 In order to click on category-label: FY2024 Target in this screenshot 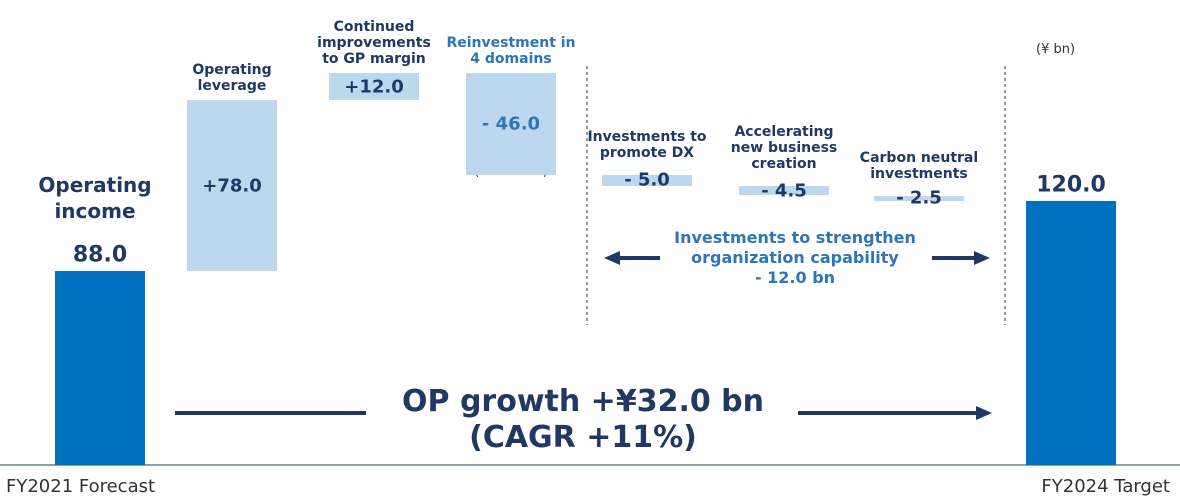, I will do `click(1105, 486)`.